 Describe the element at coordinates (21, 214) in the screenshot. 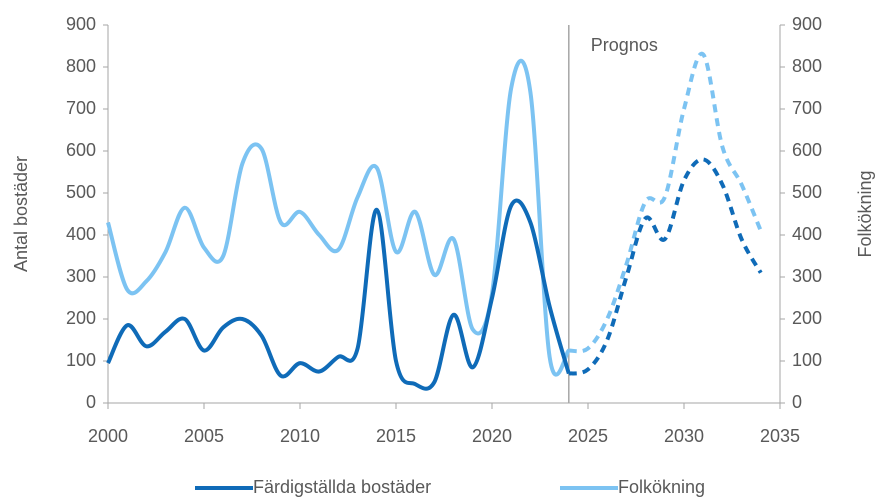

I see `y-axis-label: Antal bostäder` at that location.